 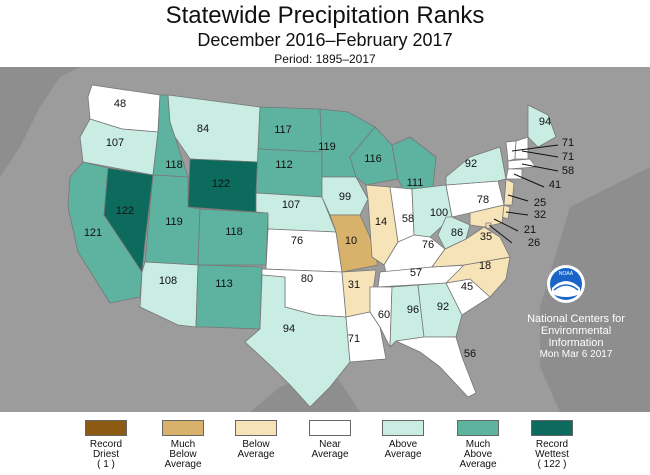 What do you see at coordinates (485, 266) in the screenshot?
I see `rank-label-nc: 18` at bounding box center [485, 266].